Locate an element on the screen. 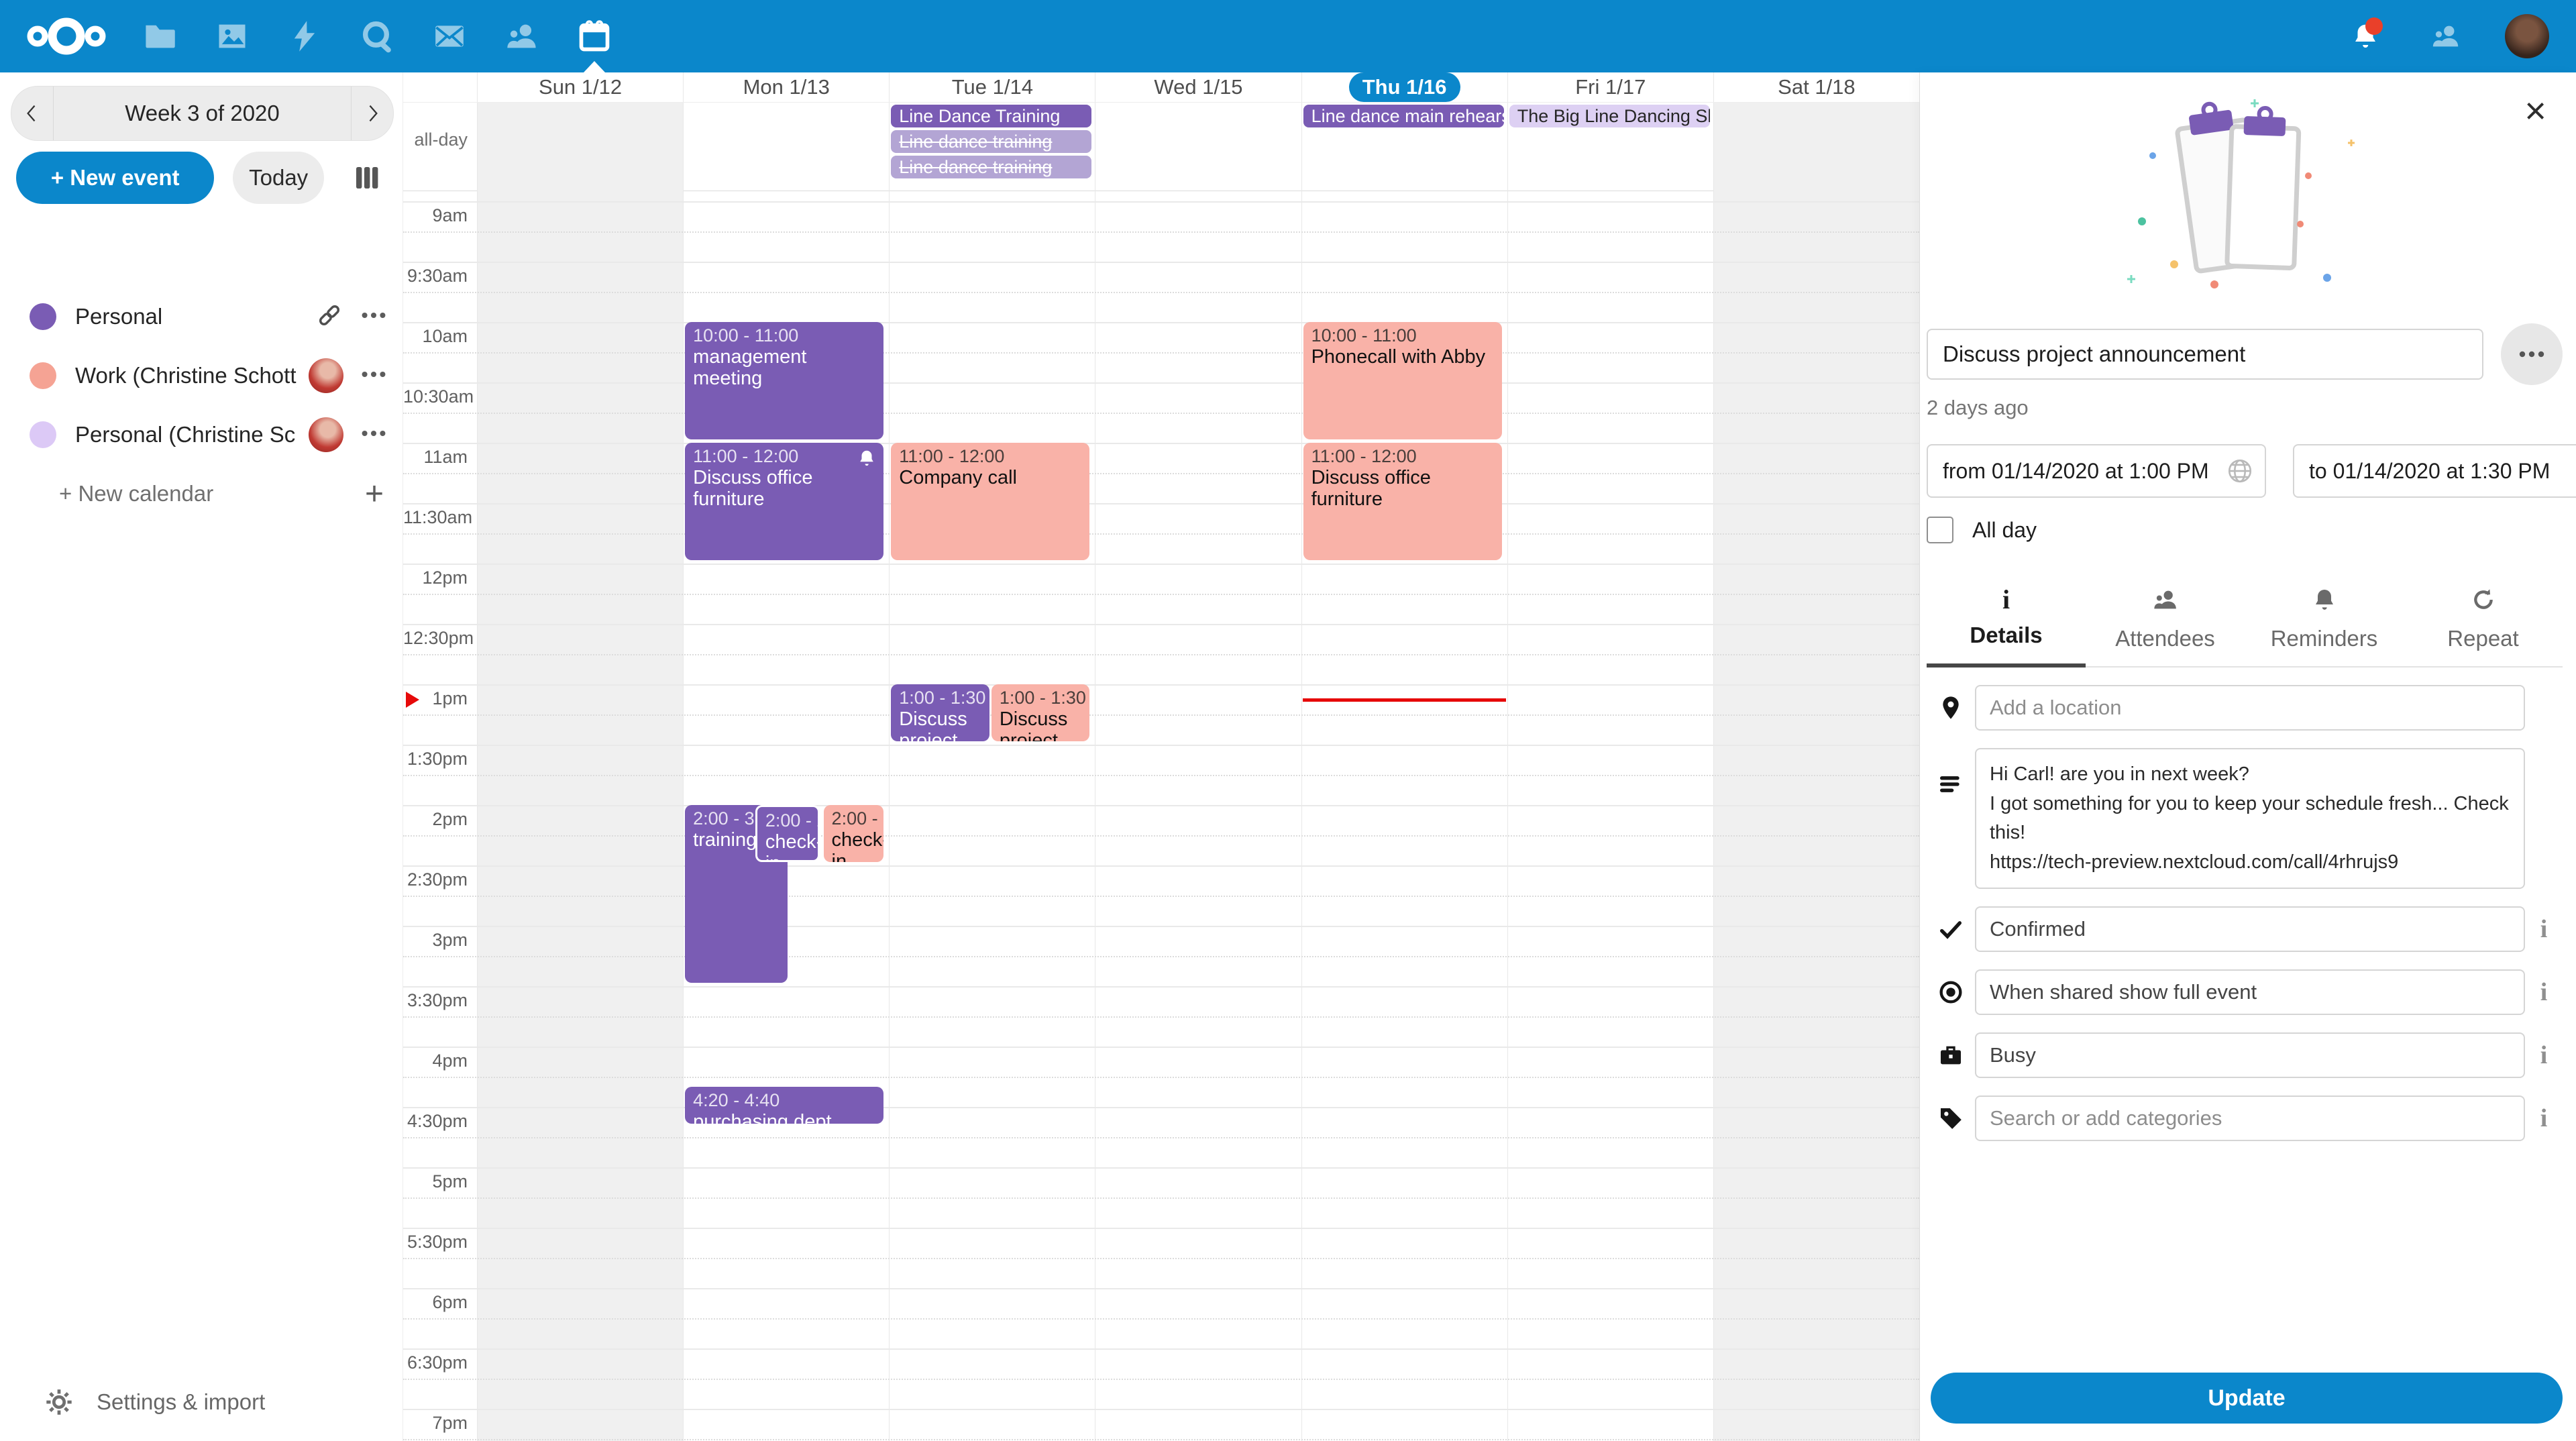 This screenshot has height=1441, width=2576. calendar-event: 10:00 - 11:00 Phonecall with Abby is located at coordinates (1402, 380).